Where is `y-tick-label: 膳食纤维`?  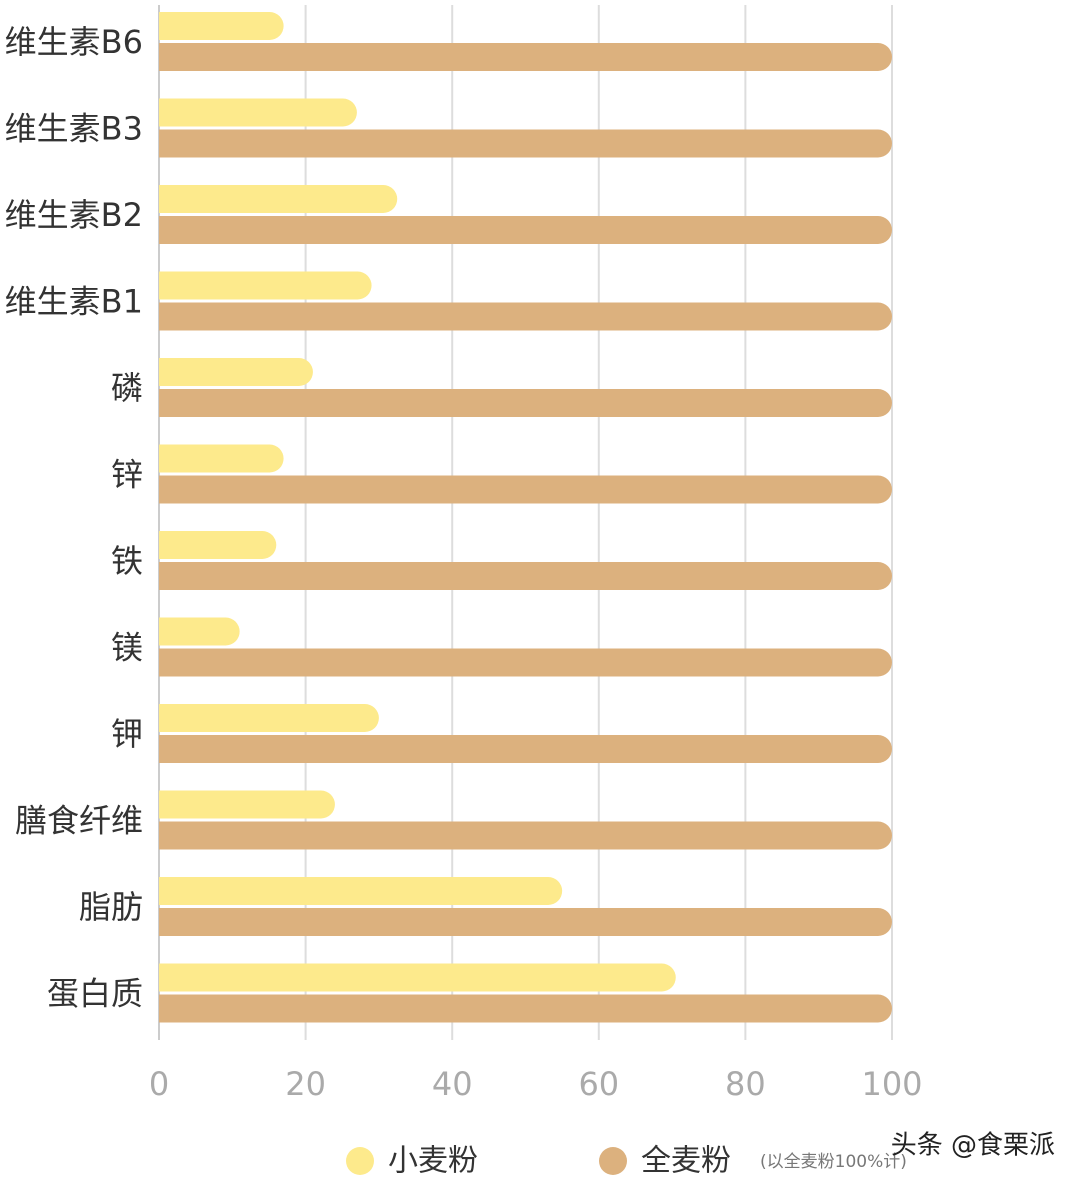 y-tick-label: 膳食纤维 is located at coordinates (79, 821).